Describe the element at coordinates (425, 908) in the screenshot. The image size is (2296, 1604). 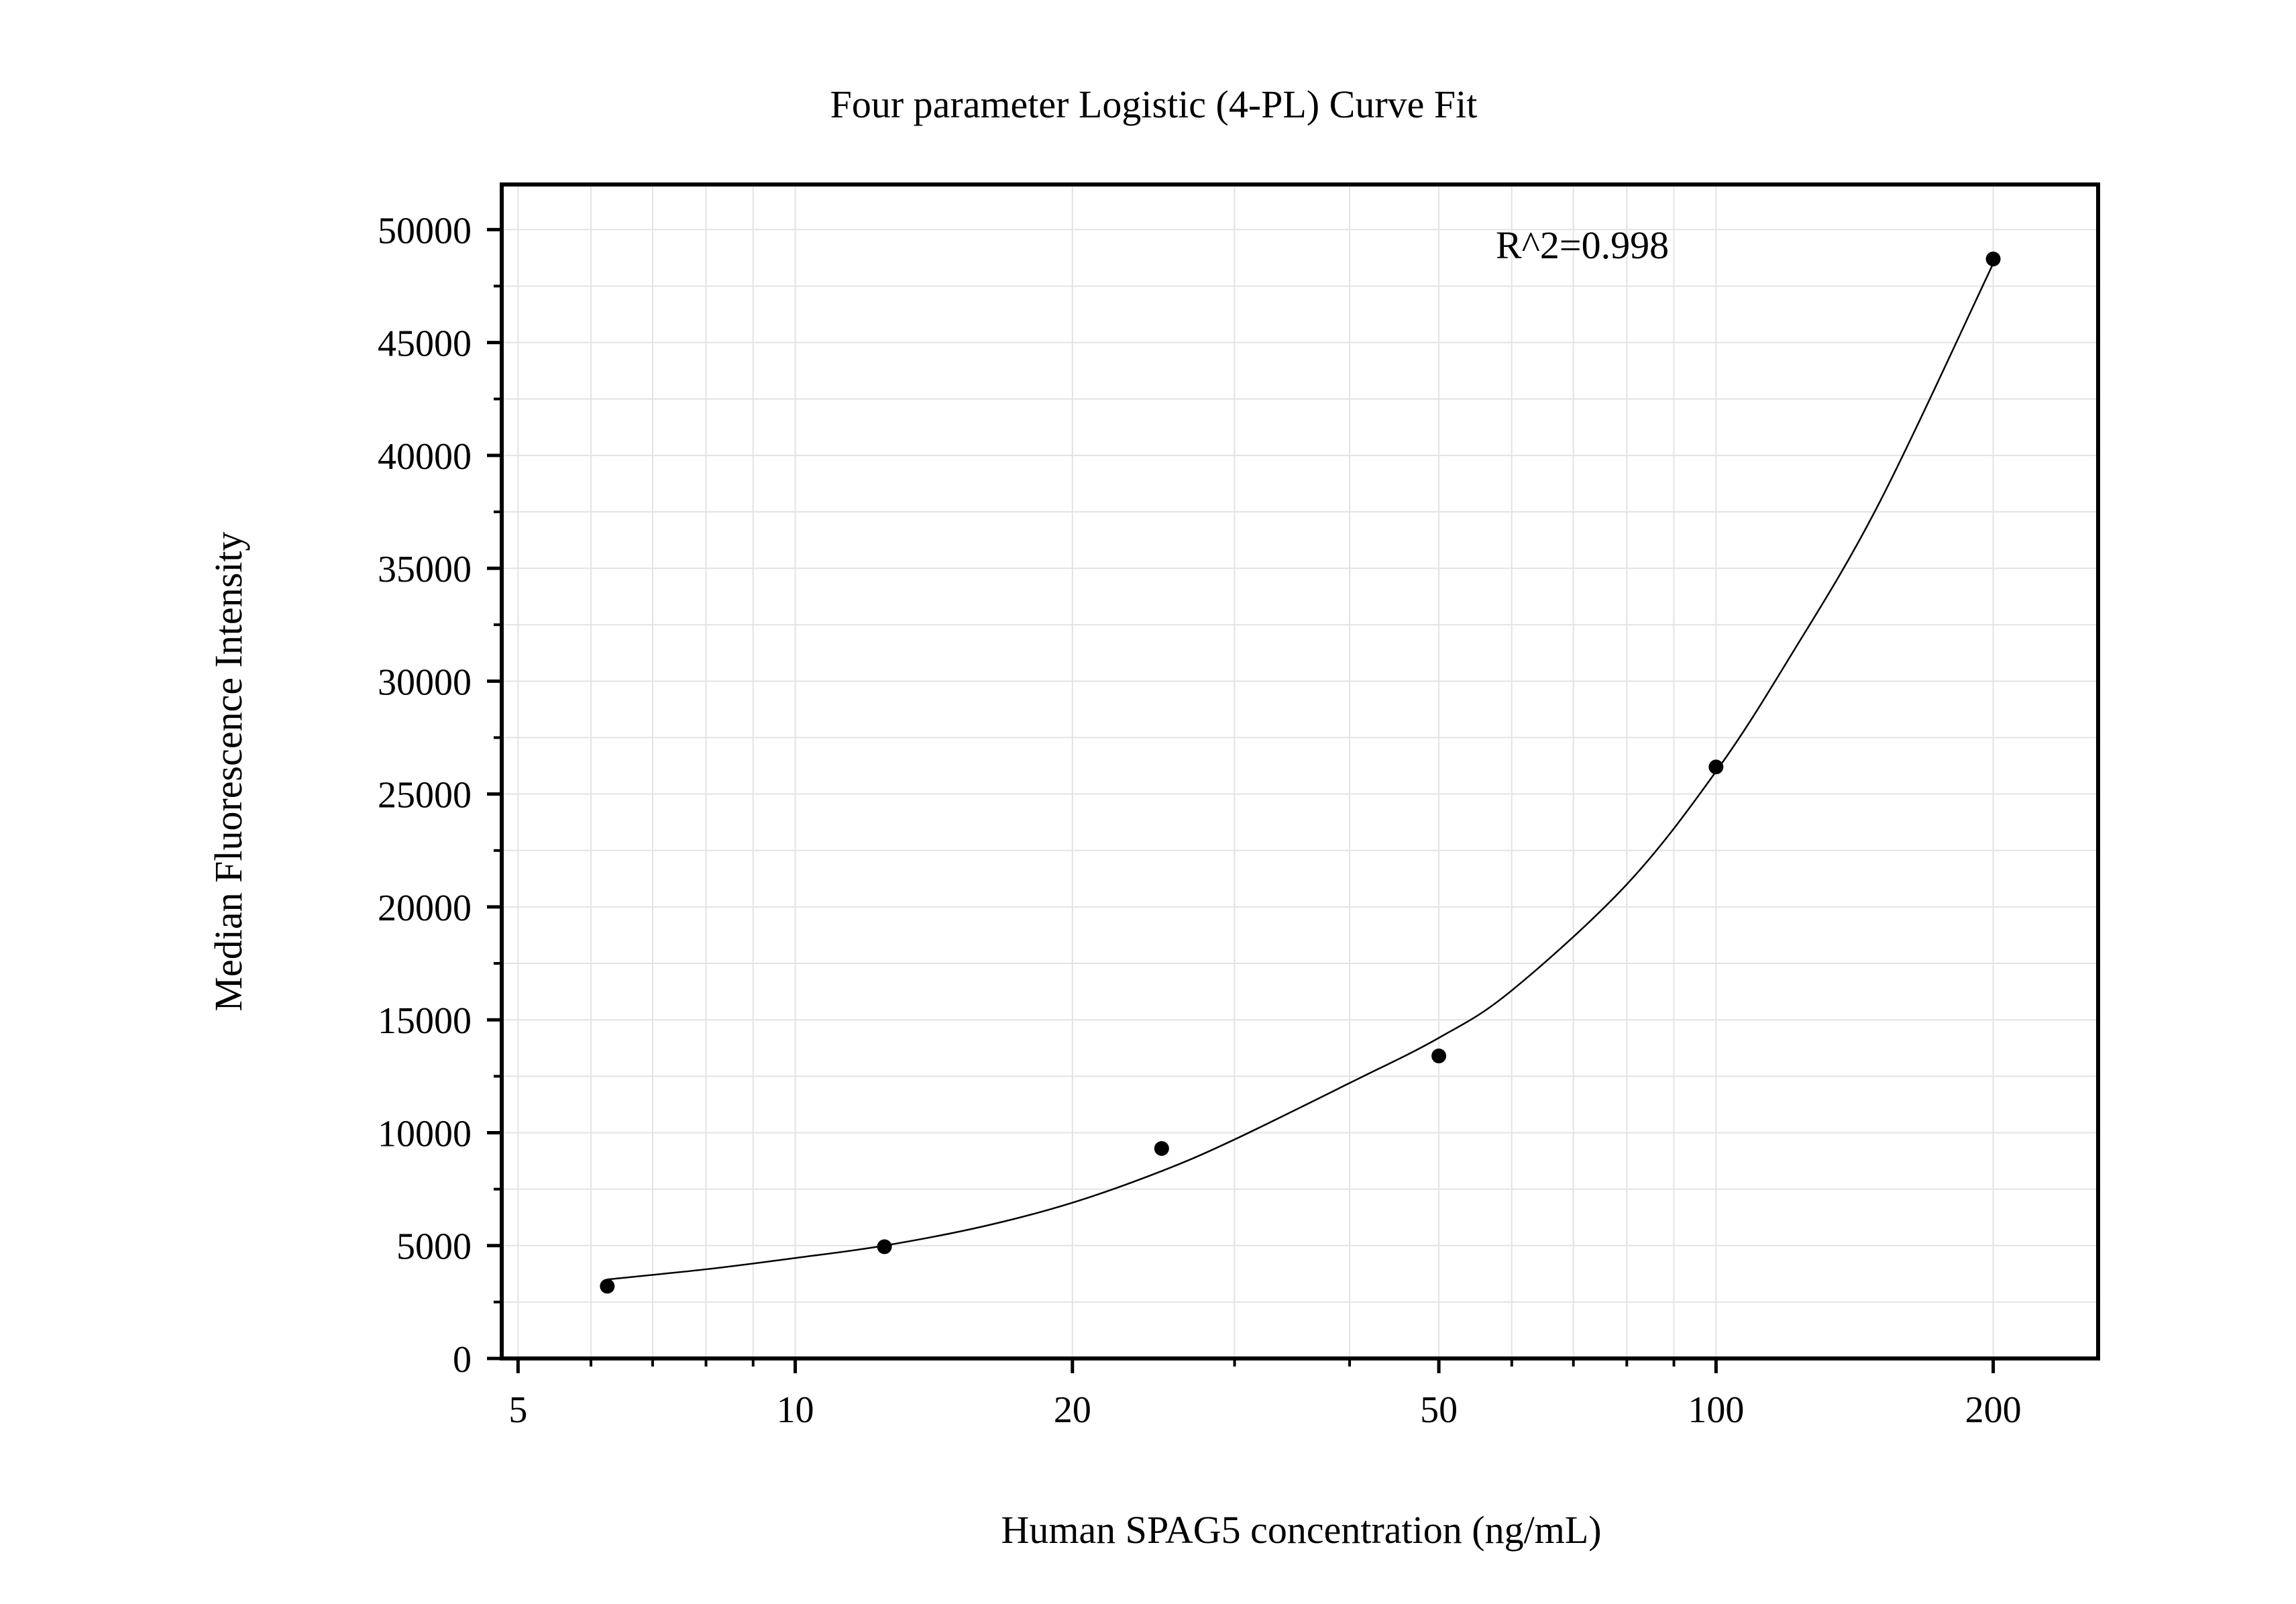
I see `y-tick-label: 20000` at that location.